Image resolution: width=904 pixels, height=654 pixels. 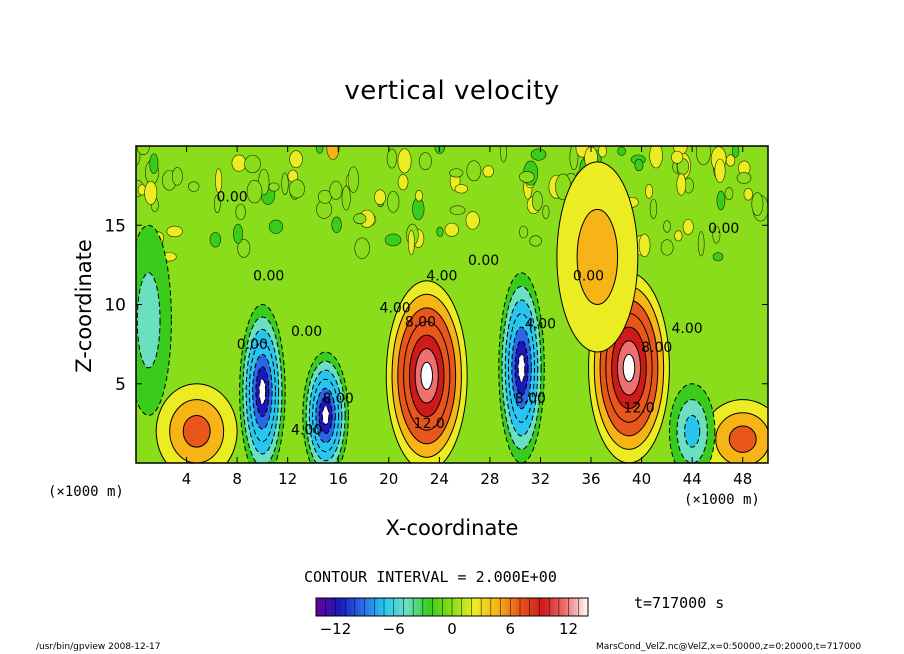 I want to click on colorbar-tick-label: −12, so click(x=336, y=629).